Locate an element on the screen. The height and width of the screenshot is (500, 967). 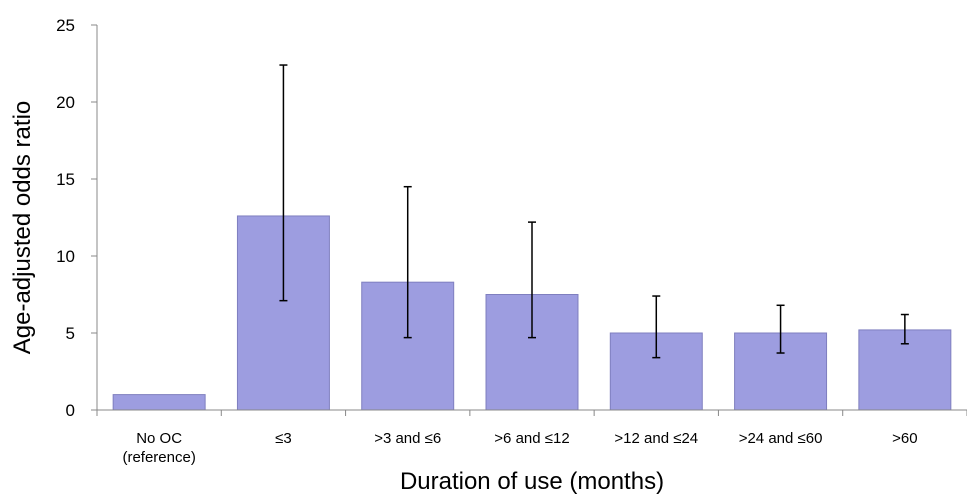
y-tick-label: 25 is located at coordinates (65, 25).